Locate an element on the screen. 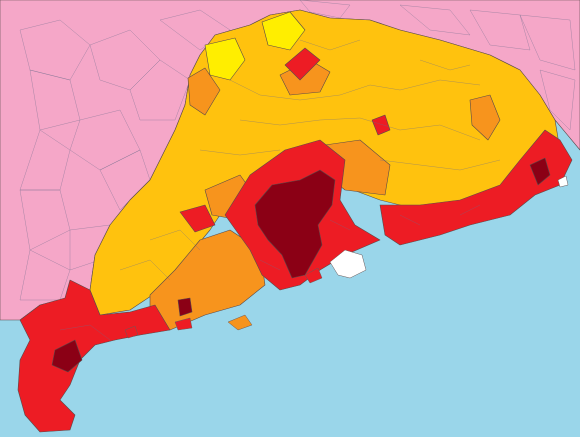 The image size is (580, 437). island-red-d is located at coordinates (131, 332).